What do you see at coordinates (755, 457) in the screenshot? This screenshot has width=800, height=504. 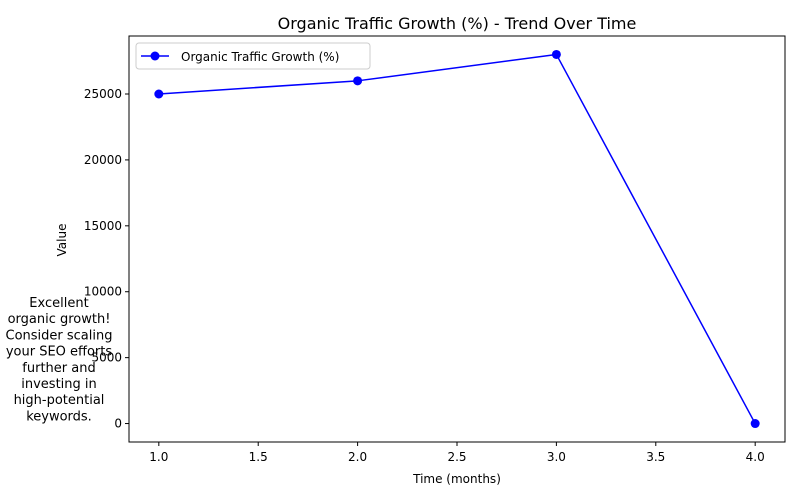 I see `x-tick-label: 4.0` at bounding box center [755, 457].